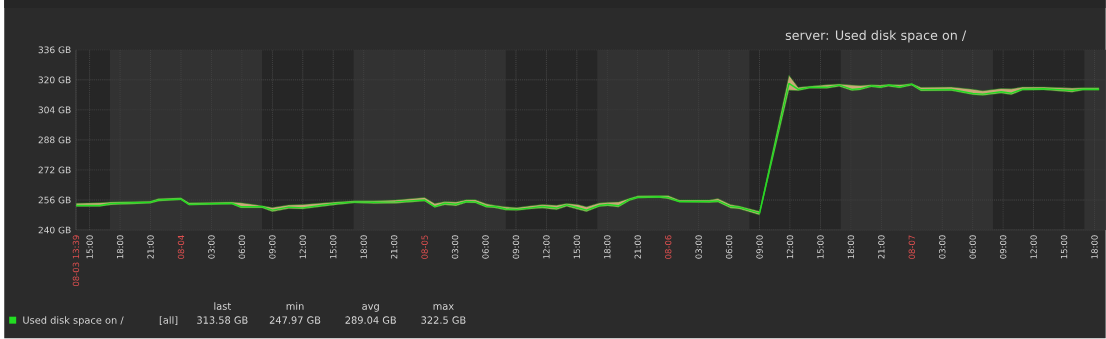 The width and height of the screenshot is (1106, 339). Describe the element at coordinates (912, 247) in the screenshot. I see `x-tick-label: 08-07` at that location.